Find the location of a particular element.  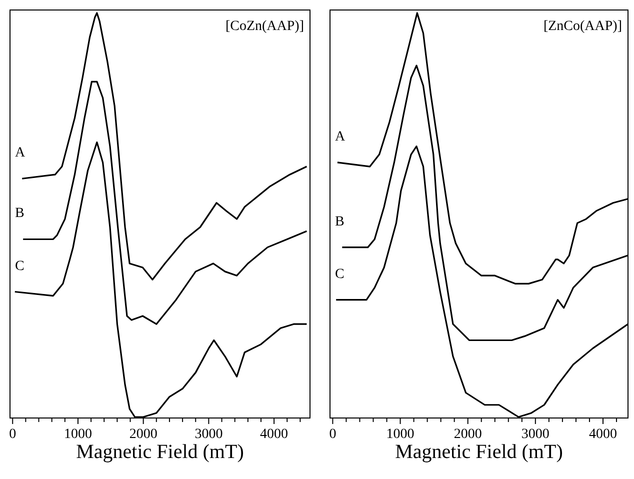

chart-title: [ZnCo(AAP)] is located at coordinates (582, 26).